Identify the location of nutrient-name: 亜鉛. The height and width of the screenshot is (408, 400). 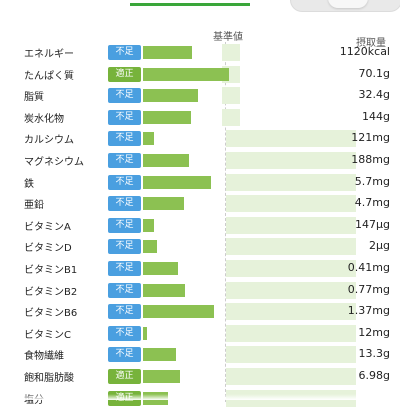
(34, 206).